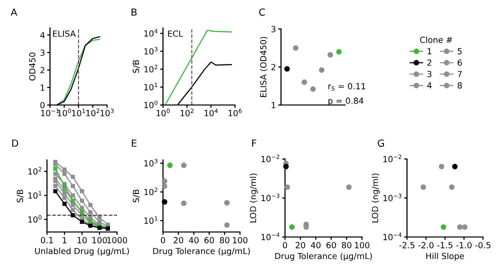 This screenshot has height=267, width=500. What do you see at coordinates (46, 240) in the screenshot?
I see `x-tick-label: 0.1` at bounding box center [46, 240].